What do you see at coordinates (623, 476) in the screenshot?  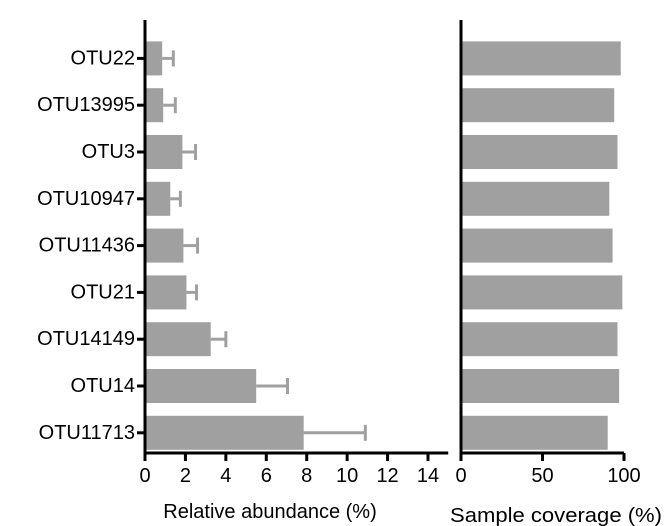 I see `coverage-x-tick-label-100: 100` at bounding box center [623, 476].